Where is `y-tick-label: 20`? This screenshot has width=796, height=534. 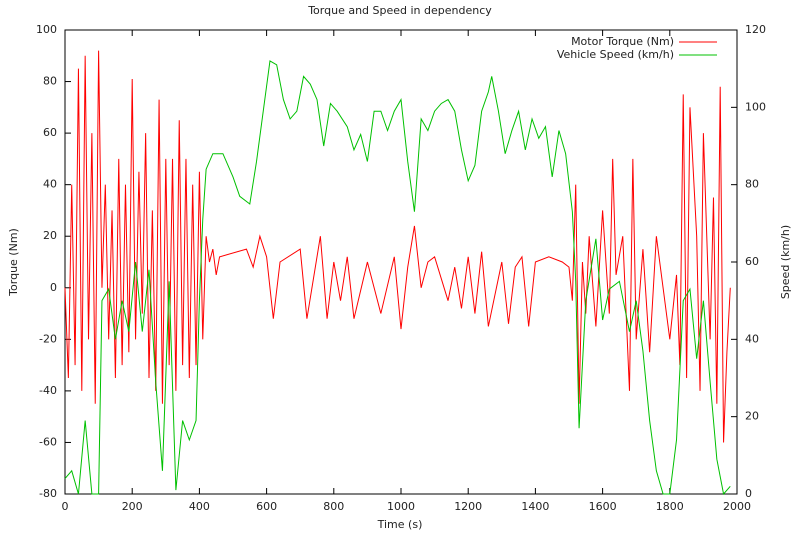 y-tick-label: 20 is located at coordinates (50, 235).